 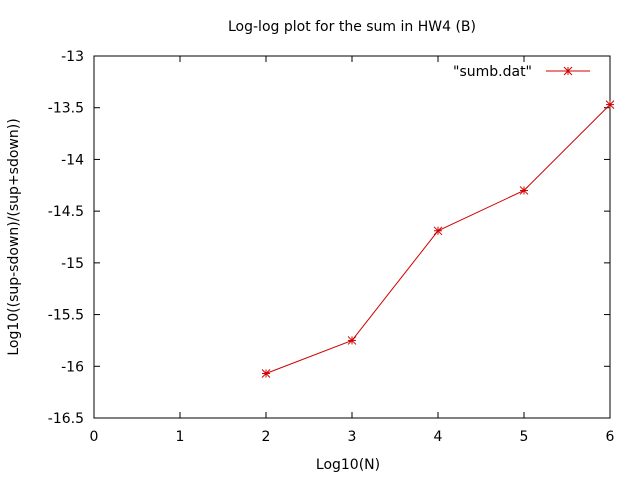 I want to click on y-tick-label: -15.5, so click(x=66, y=316).